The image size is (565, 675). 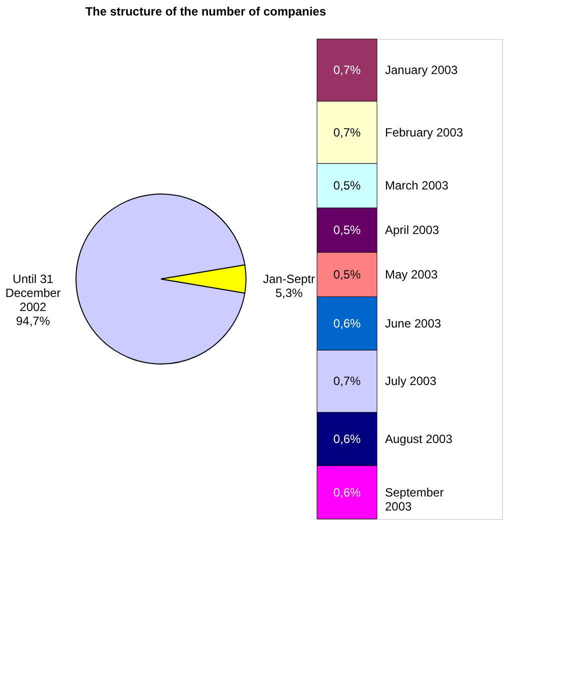 What do you see at coordinates (414, 499) in the screenshot?
I see `series-label: September 2003` at bounding box center [414, 499].